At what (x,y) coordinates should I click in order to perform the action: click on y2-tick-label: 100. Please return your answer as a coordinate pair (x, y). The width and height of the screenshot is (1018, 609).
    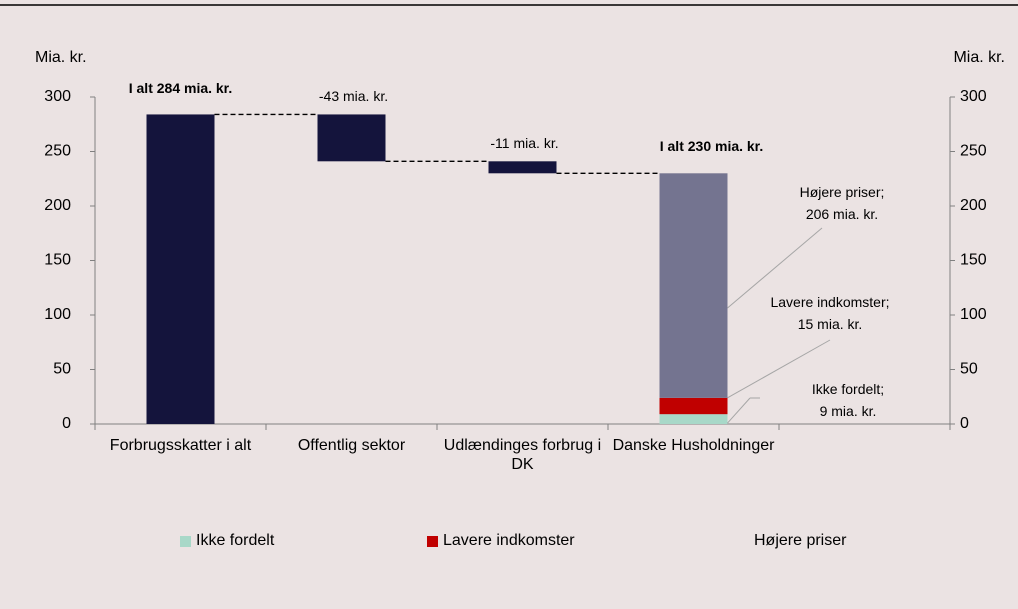
    Looking at the image, I should click on (973, 314).